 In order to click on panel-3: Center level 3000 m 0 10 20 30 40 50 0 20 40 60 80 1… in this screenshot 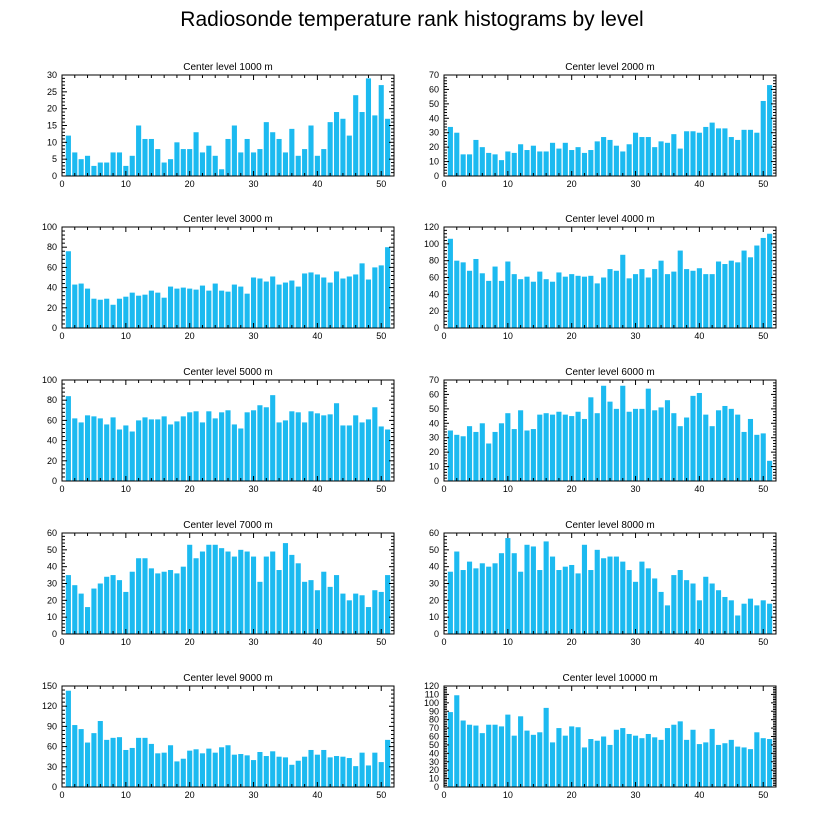, I will do `click(218, 277)`.